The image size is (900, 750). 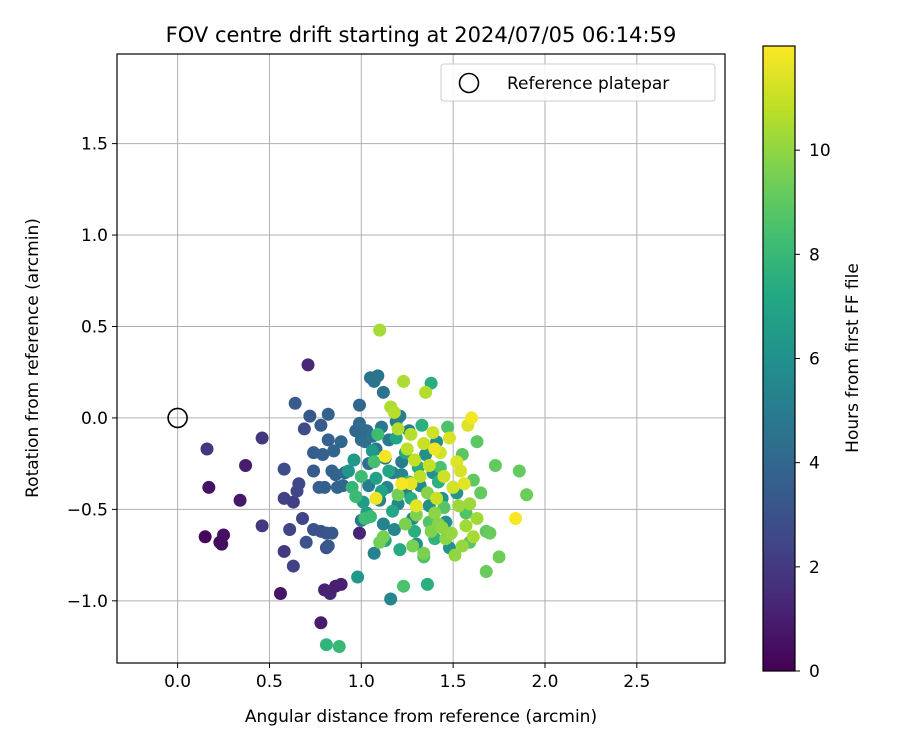 I want to click on y-axis-label: Rotation from reference (arcmin), so click(x=33, y=358).